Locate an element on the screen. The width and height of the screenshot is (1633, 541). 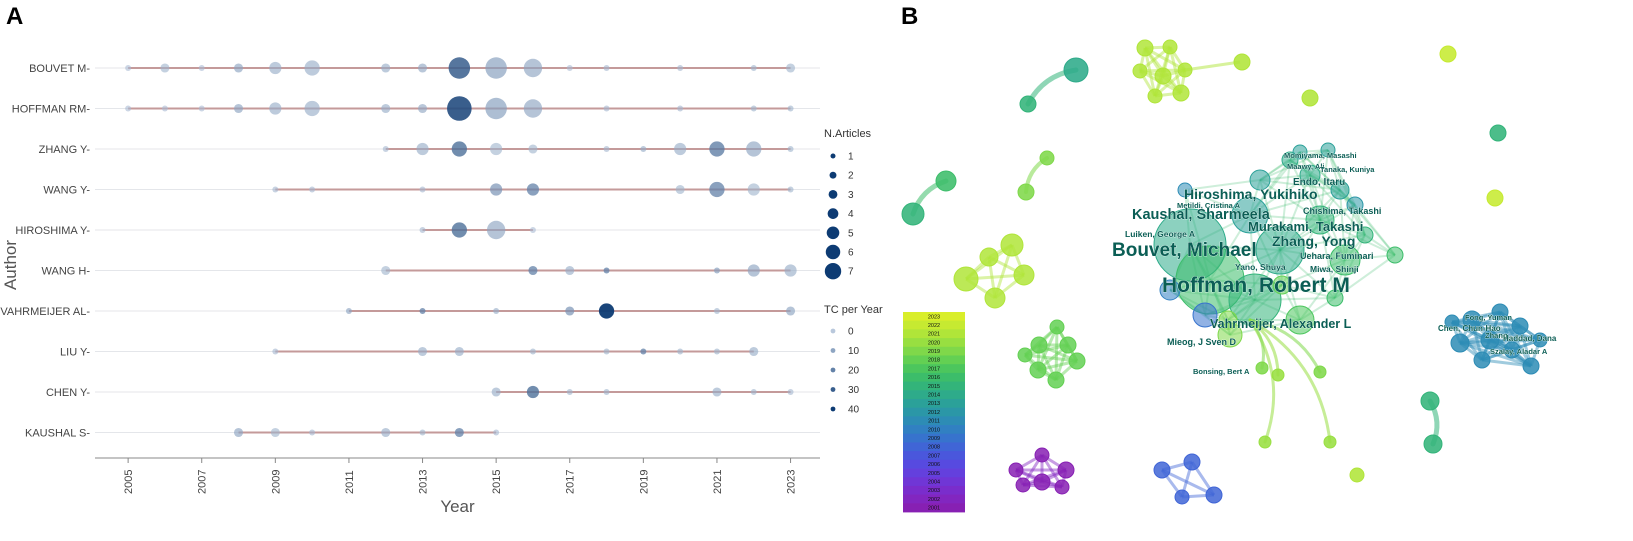
color-legend-title: TC per Year is located at coordinates (853, 310).